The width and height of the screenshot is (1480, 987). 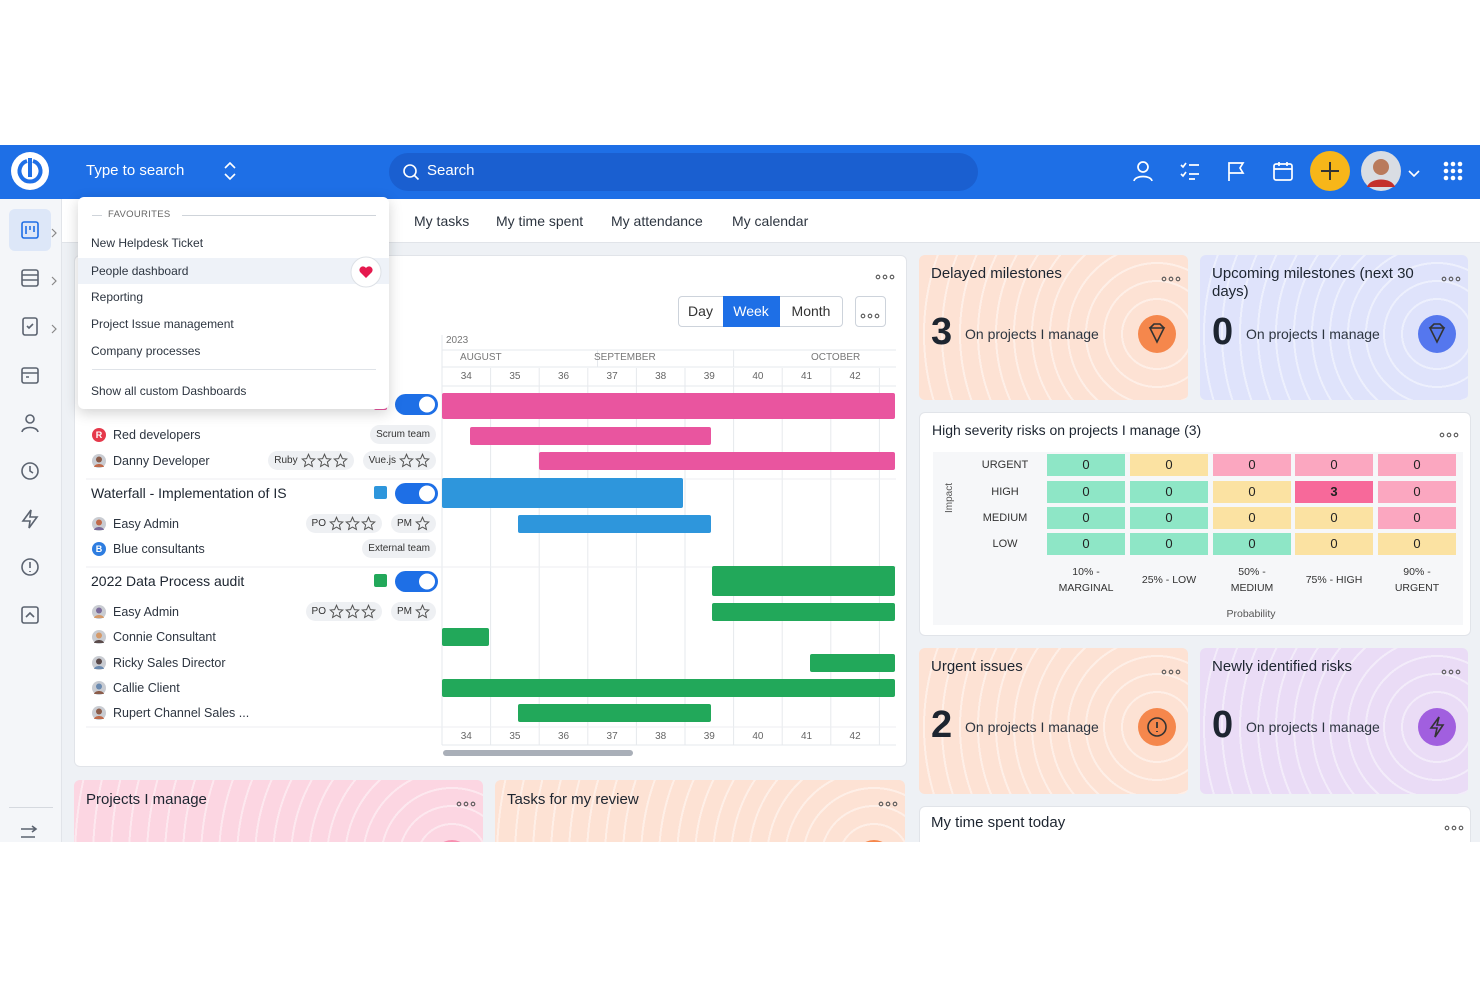 What do you see at coordinates (1086, 580) in the screenshot?
I see `probability-label: 10% - MARGINAL` at bounding box center [1086, 580].